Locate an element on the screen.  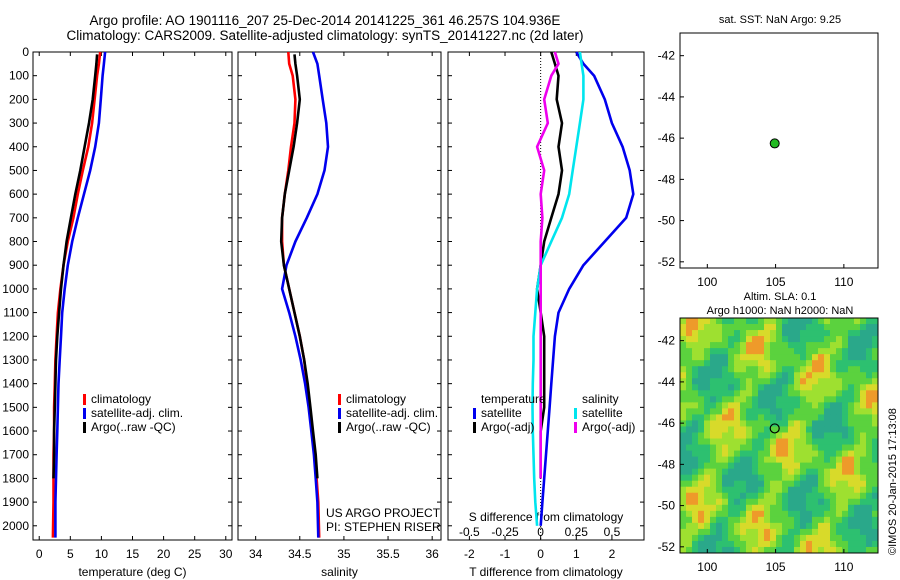
sla-map-ytick-label: -42 is located at coordinates (667, 341).